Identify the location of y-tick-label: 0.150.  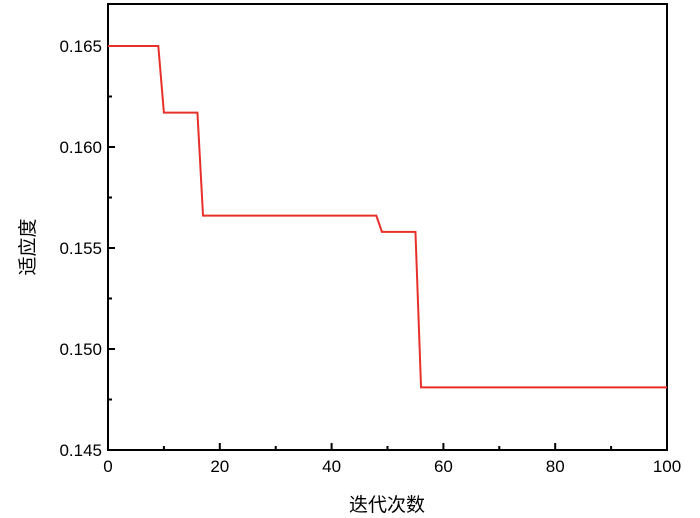
(80, 349).